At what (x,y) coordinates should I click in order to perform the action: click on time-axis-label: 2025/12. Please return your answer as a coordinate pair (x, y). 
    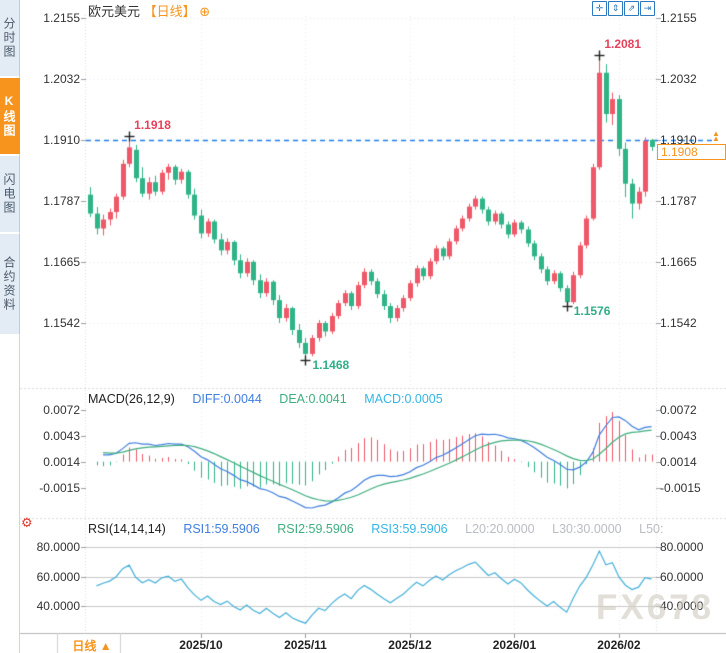
    Looking at the image, I should click on (410, 645).